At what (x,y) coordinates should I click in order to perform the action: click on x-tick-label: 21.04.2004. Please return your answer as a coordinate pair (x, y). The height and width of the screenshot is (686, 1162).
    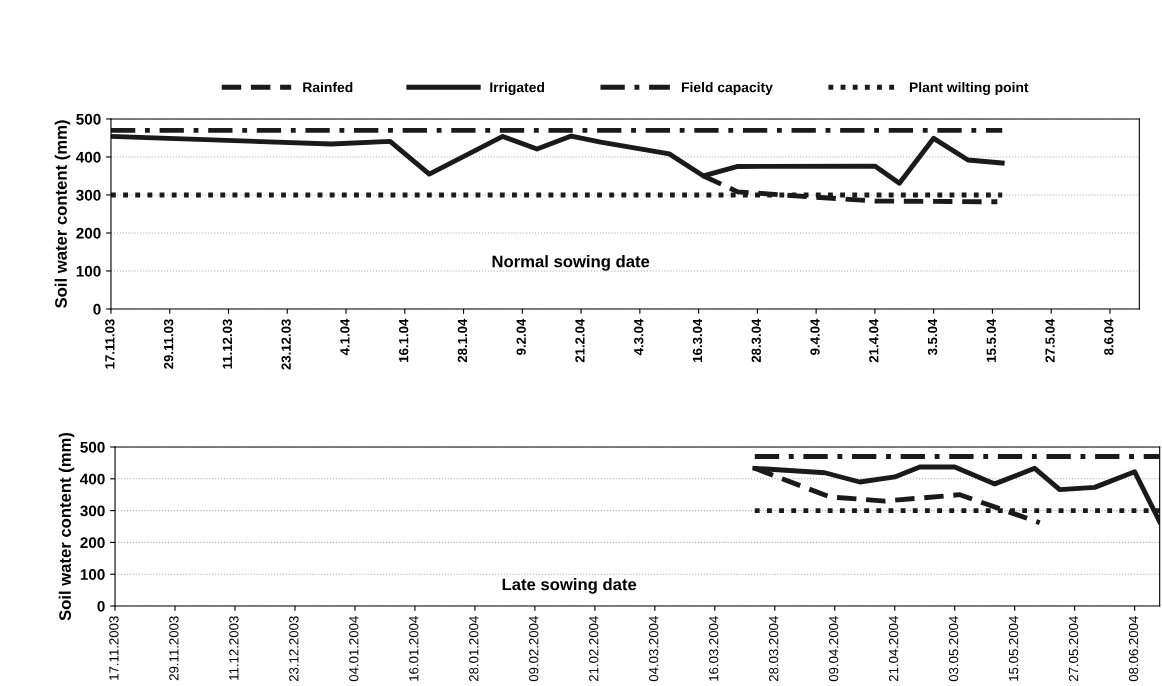
    Looking at the image, I should click on (893, 649).